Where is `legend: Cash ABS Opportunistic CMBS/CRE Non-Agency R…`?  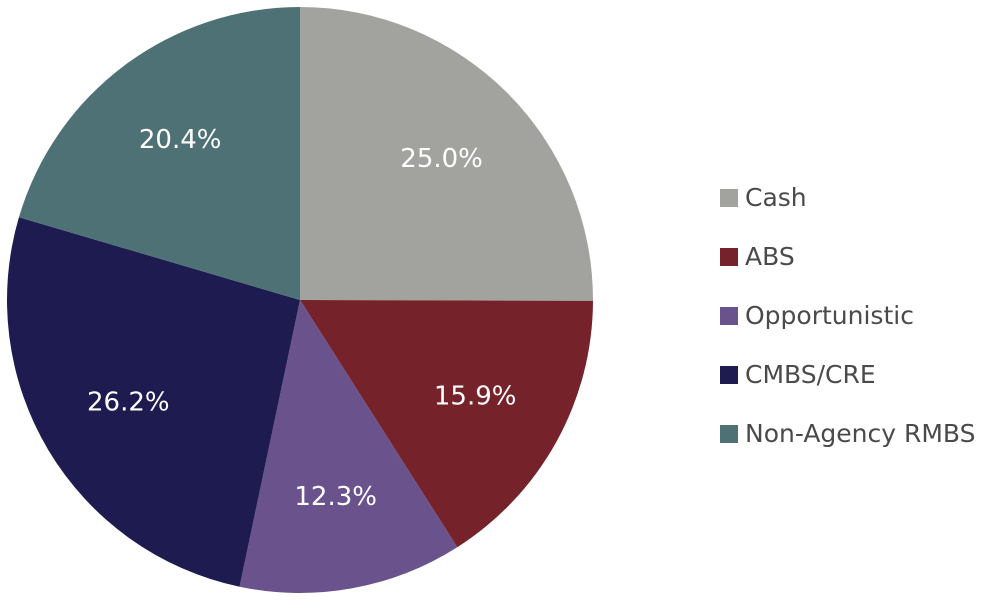 legend: Cash ABS Opportunistic CMBS/CRE Non-Agency R… is located at coordinates (857, 315).